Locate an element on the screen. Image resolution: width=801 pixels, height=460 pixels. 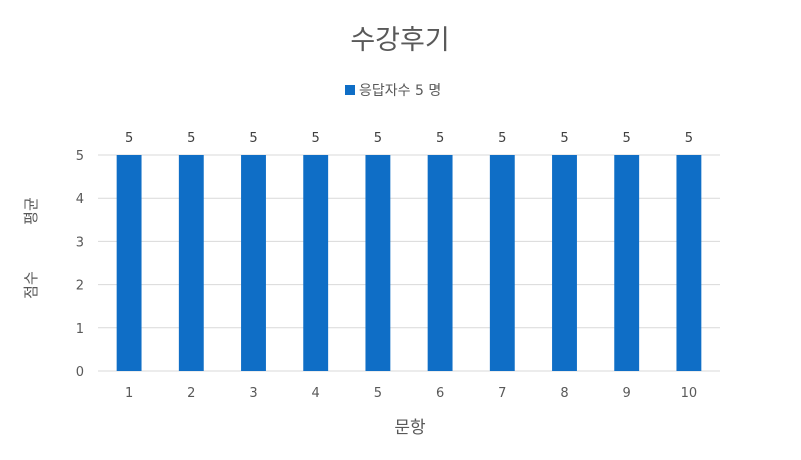
y-axis-label-line-1: 평균 is located at coordinates (31, 211).